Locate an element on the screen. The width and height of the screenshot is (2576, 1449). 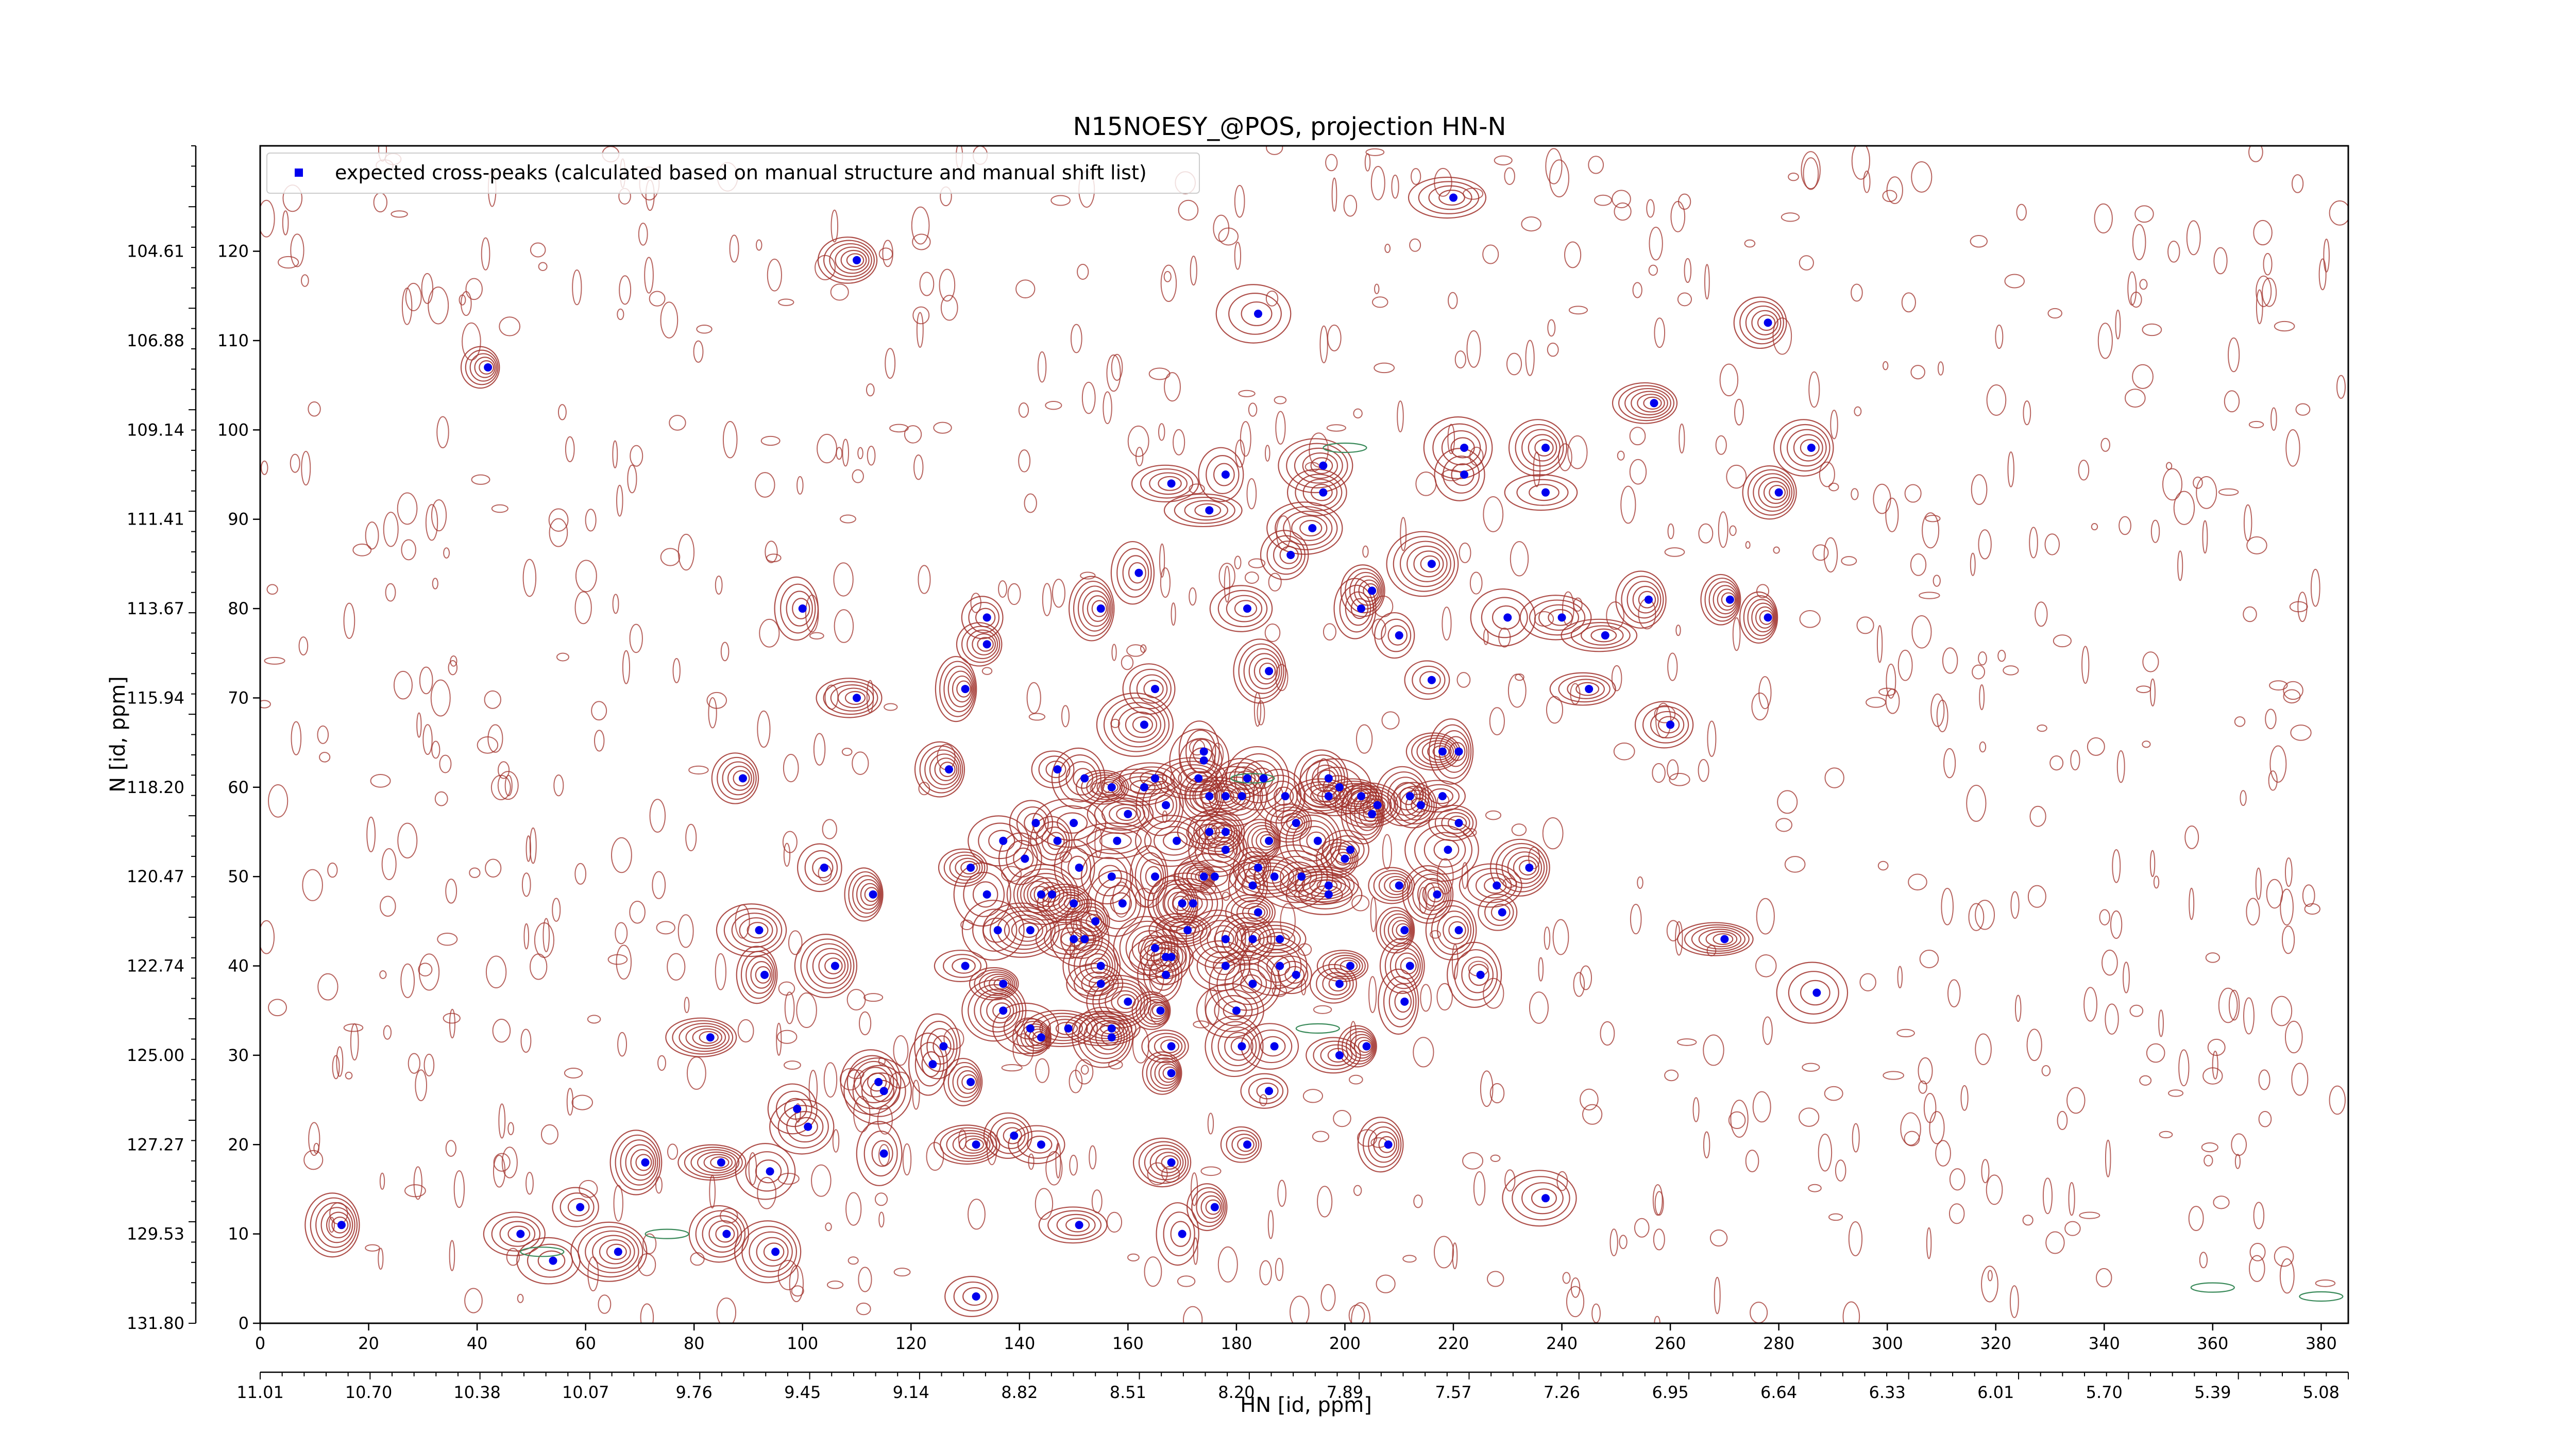
y-tick-label: 100 is located at coordinates (233, 430).